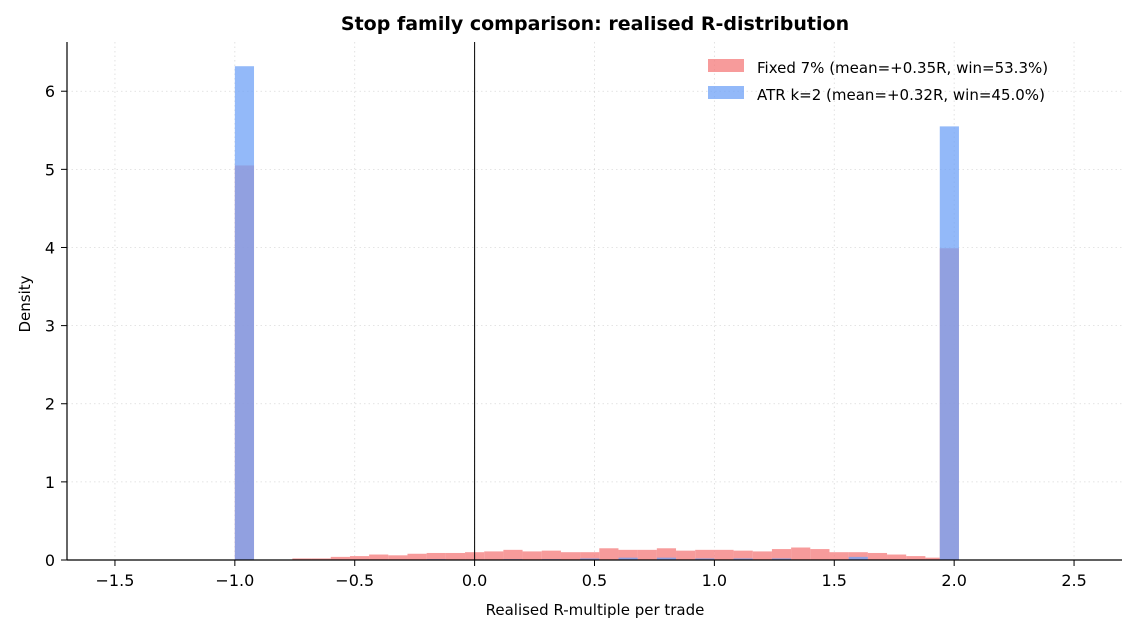  What do you see at coordinates (594, 580) in the screenshot?
I see `x-tick-label: 0.5` at bounding box center [594, 580].